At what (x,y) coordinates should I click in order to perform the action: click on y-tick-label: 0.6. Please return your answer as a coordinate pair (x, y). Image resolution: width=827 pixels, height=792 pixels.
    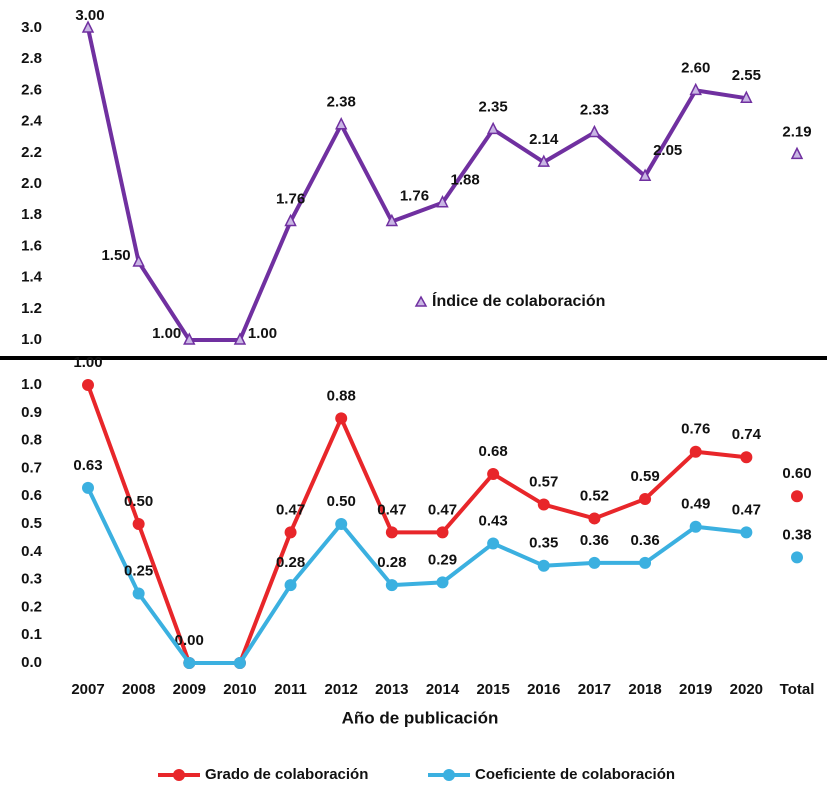
    Looking at the image, I should click on (31, 495).